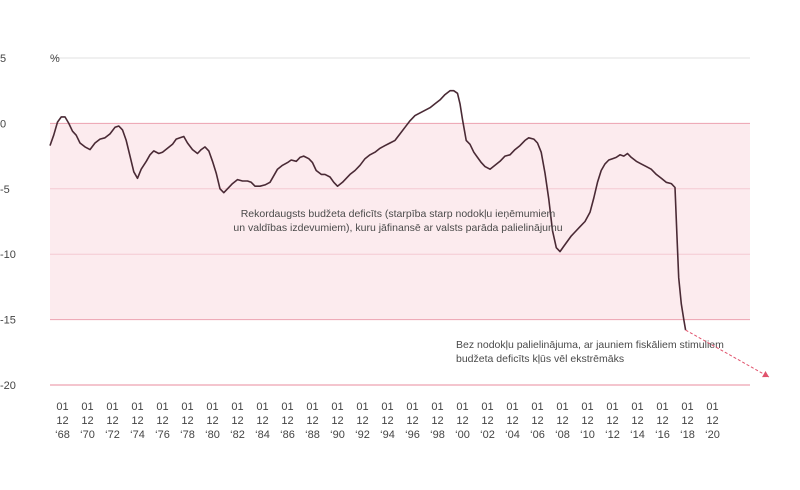  What do you see at coordinates (512, 421) in the screenshot?
I see `x-tick-label: 01 12 ‘04` at bounding box center [512, 421].